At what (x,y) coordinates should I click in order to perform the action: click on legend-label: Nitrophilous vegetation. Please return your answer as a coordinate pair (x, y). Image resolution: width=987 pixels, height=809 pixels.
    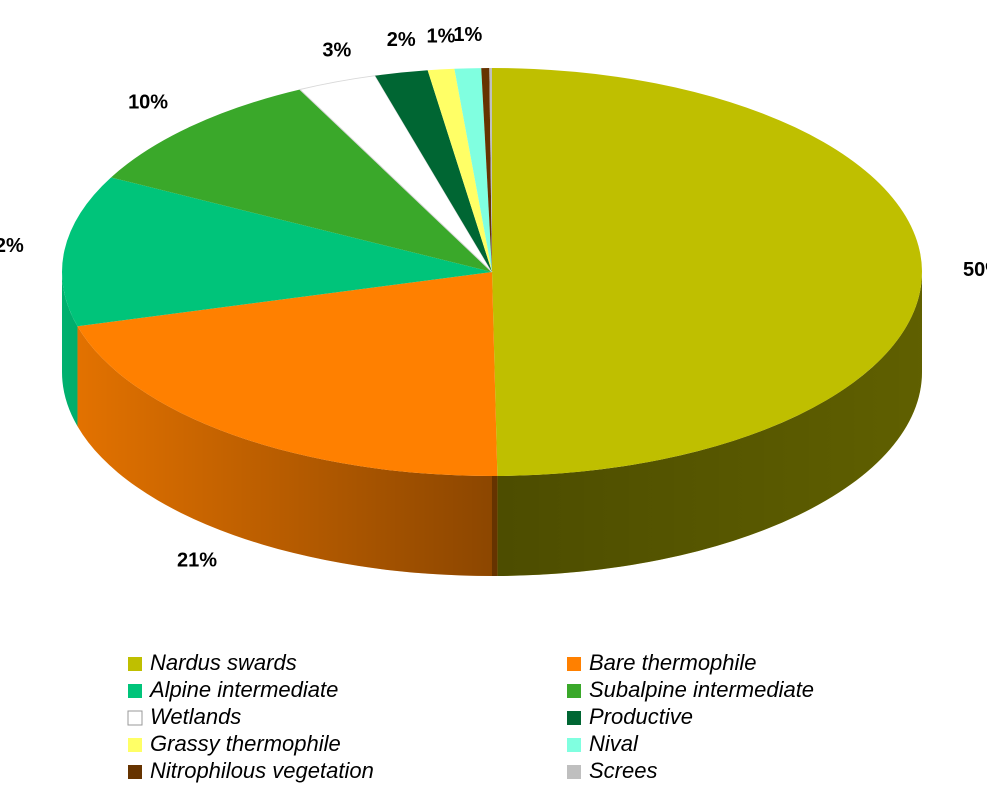
    Looking at the image, I should click on (262, 770).